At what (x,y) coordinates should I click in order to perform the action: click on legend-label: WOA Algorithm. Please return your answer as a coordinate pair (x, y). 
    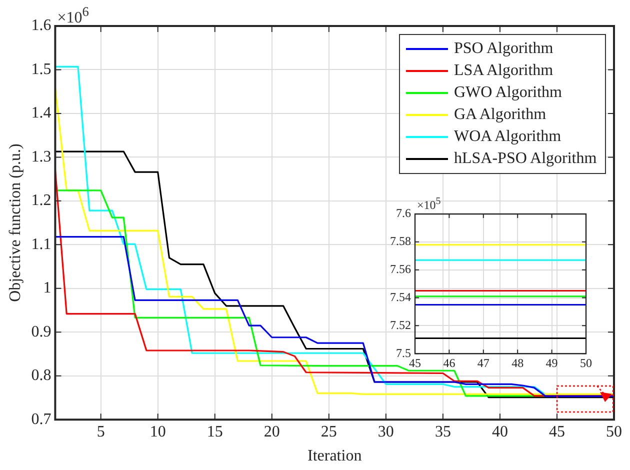
    Looking at the image, I should click on (508, 137).